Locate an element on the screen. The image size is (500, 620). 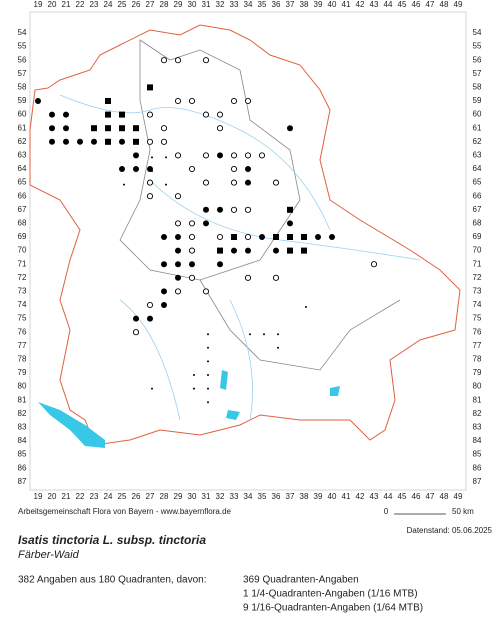
grid-label-left: 70 is located at coordinates (22, 250).